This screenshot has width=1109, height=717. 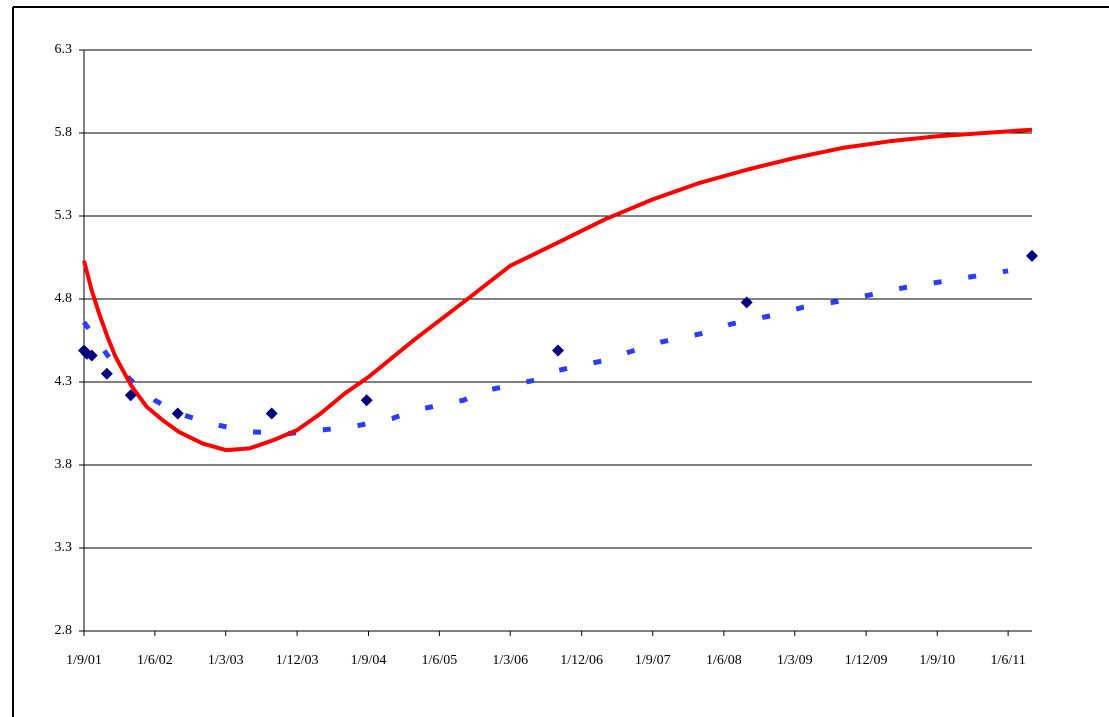 What do you see at coordinates (64, 132) in the screenshot?
I see `y-tick-label: 5.8` at bounding box center [64, 132].